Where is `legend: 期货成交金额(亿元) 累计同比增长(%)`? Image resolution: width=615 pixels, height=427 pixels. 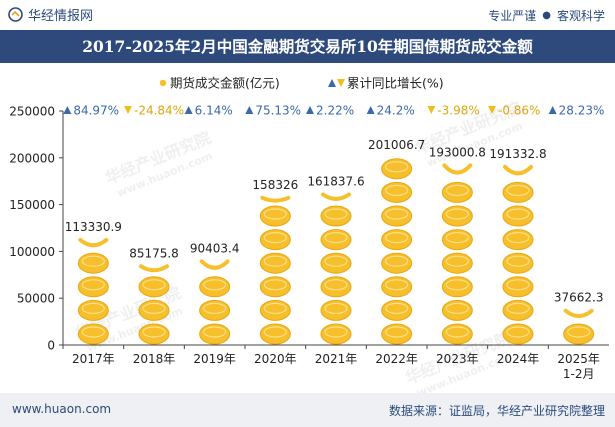
legend: 期货成交金额(亿元) 累计同比增长(%) is located at coordinates (301, 83).